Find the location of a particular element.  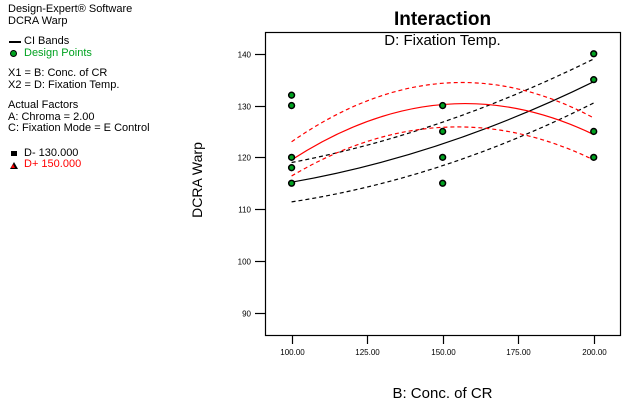

y-tick-label: 140 is located at coordinates (245, 55).